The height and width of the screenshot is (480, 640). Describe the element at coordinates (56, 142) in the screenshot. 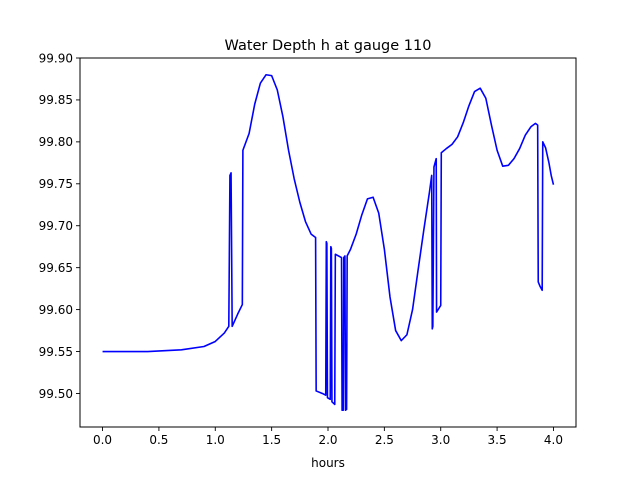

I see `y-tick-label: 99.80` at that location.